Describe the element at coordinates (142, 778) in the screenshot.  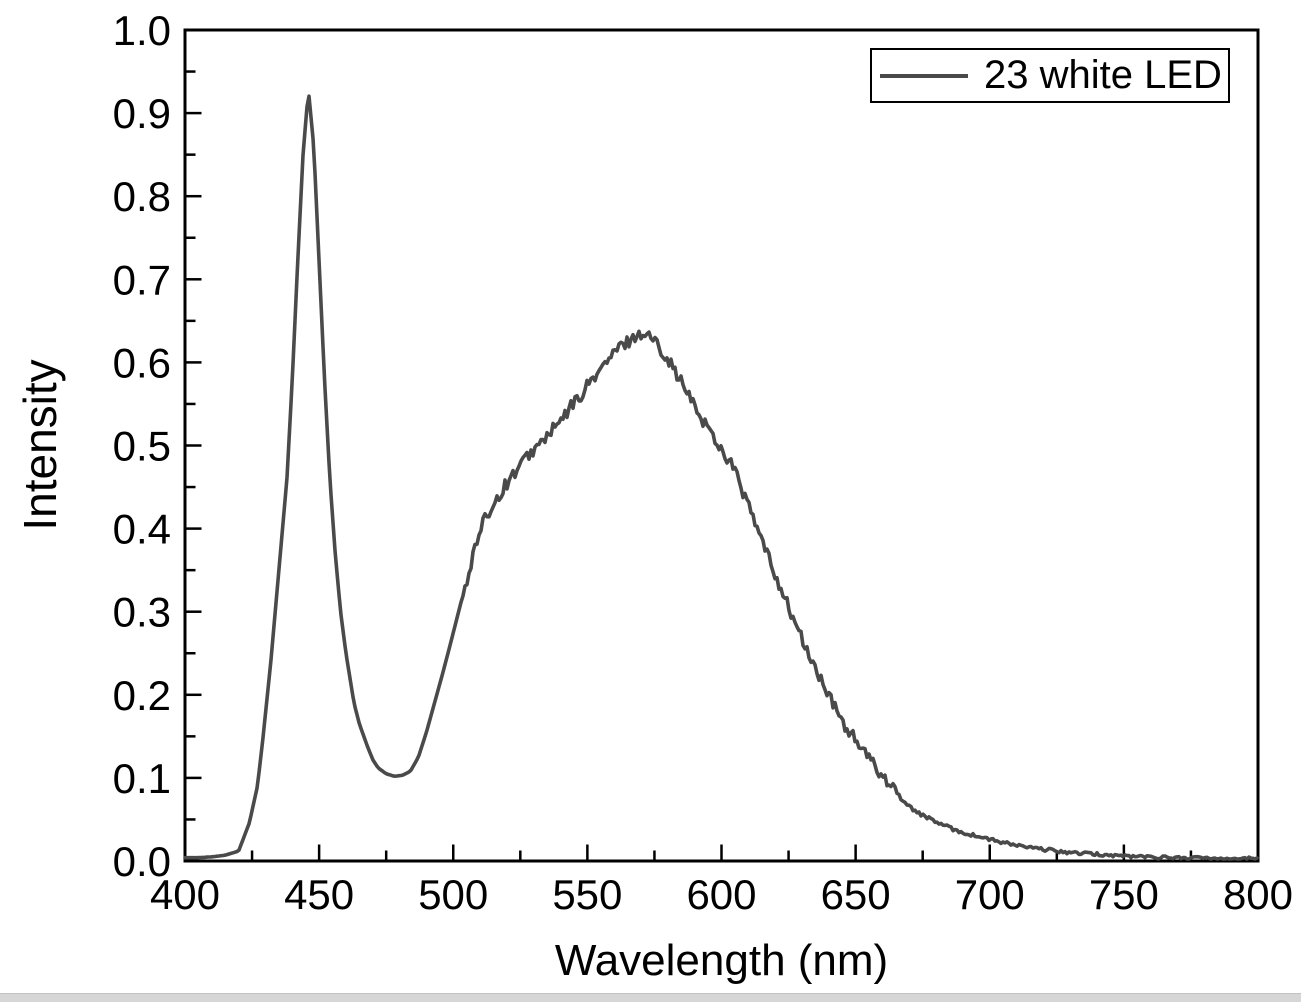
I see `y-tick-label: 0.1` at that location.